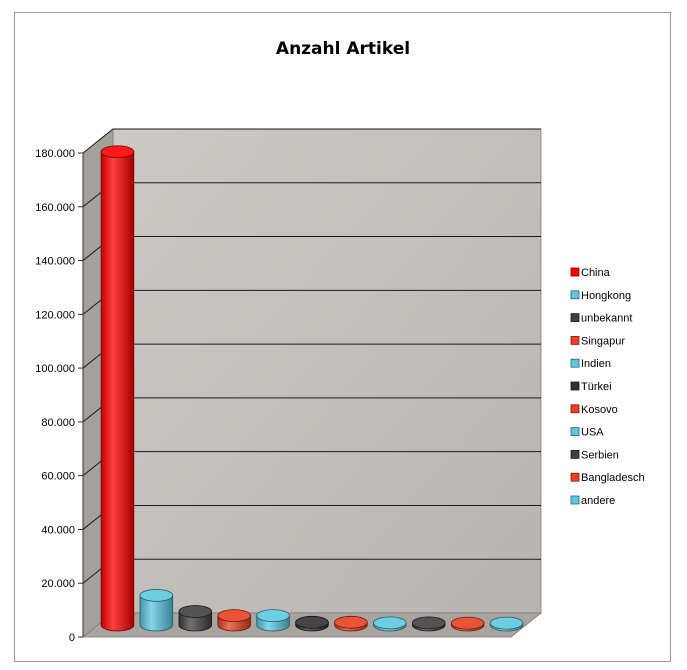 This screenshot has width=687, height=670. I want to click on chart-title: Anzahl Artikel, so click(343, 49).